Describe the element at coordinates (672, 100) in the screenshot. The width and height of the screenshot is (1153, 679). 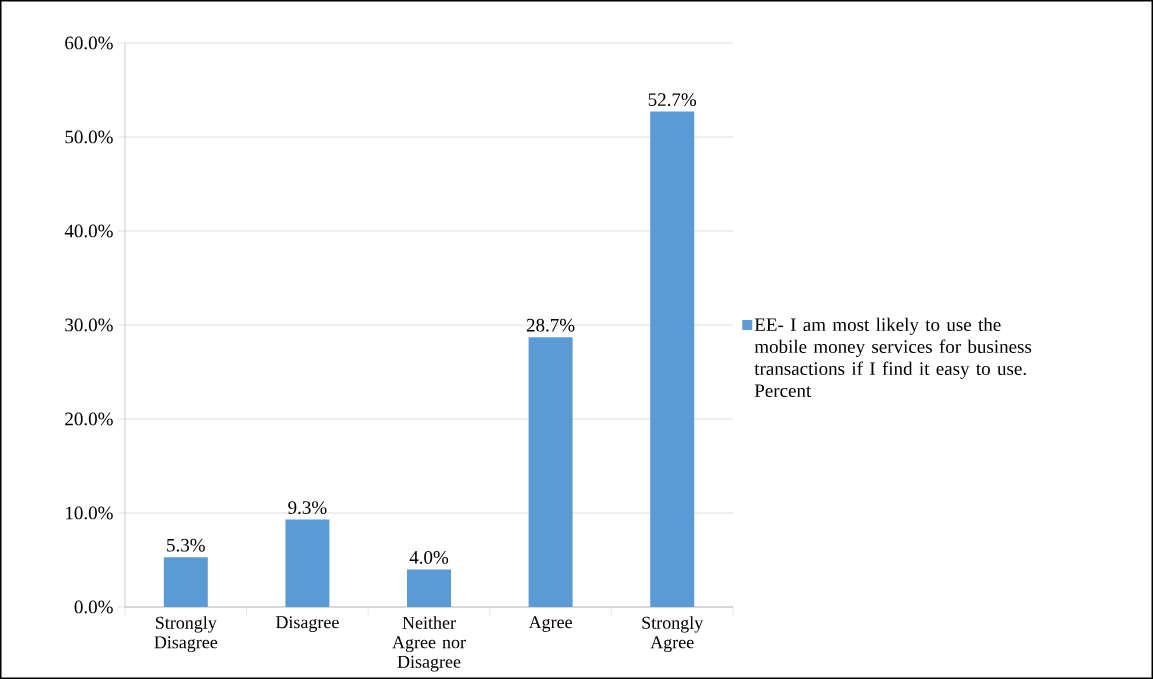
I see `data-label: 52.7%` at that location.